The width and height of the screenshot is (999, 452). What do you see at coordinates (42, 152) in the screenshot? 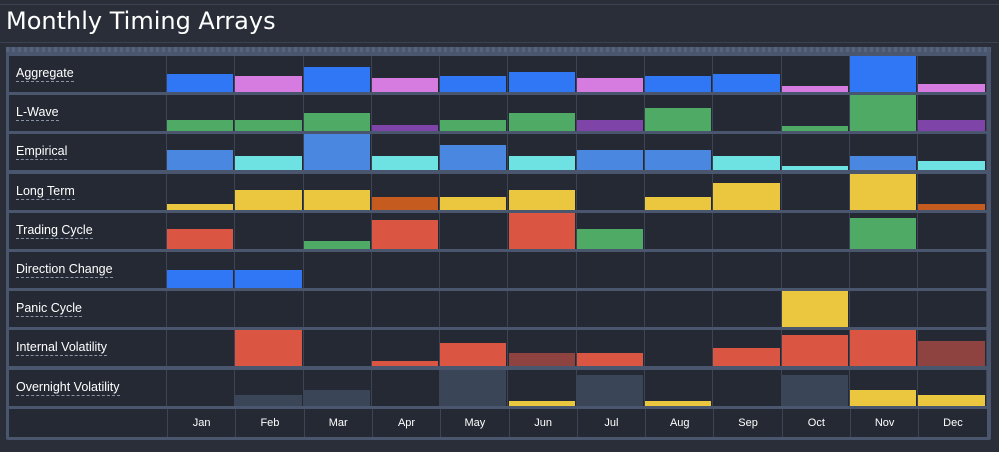
I see `row-label: Empirical` at bounding box center [42, 152].